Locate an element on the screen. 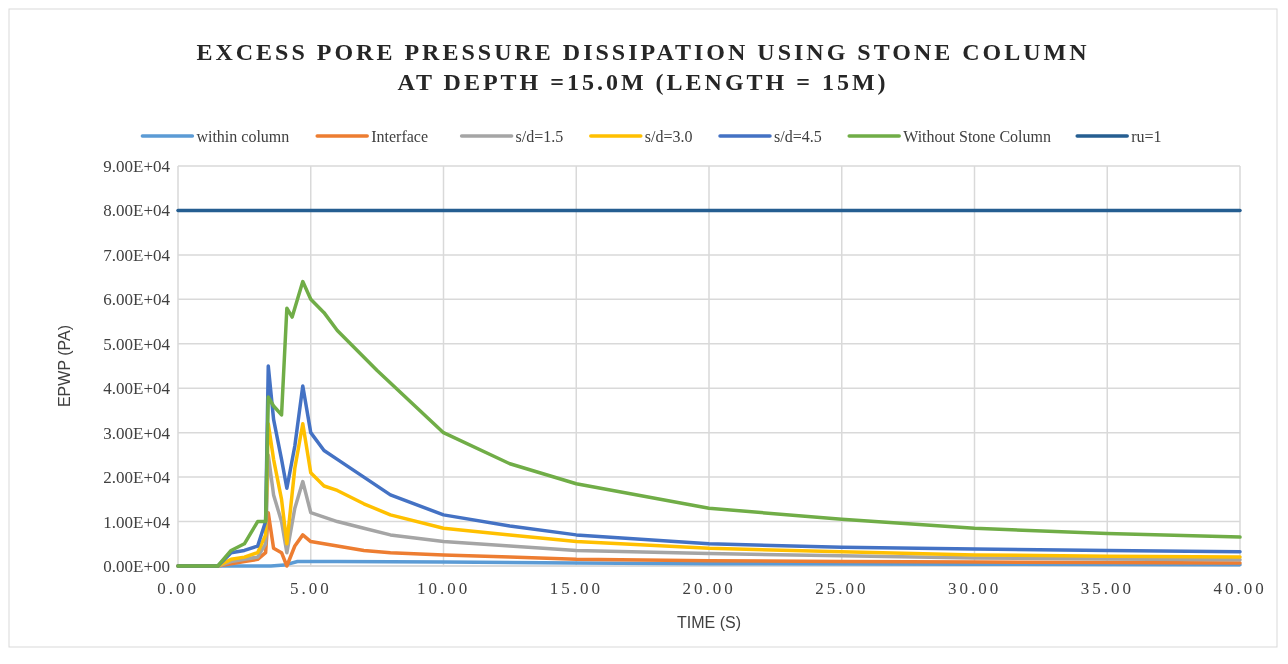 The height and width of the screenshot is (664, 1288). legend-label: within column is located at coordinates (243, 136).